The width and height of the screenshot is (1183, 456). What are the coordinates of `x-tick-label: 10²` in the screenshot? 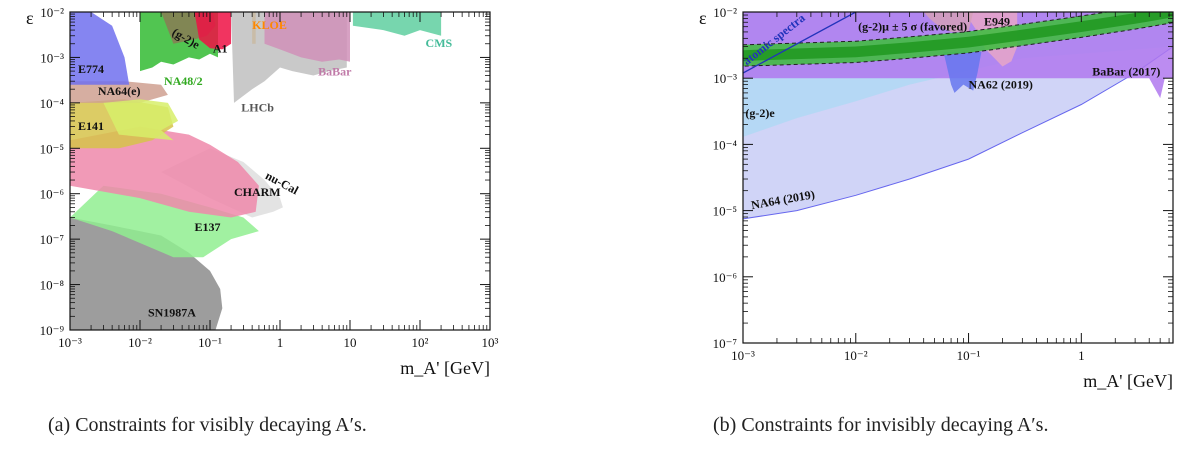 It's located at (420, 342).